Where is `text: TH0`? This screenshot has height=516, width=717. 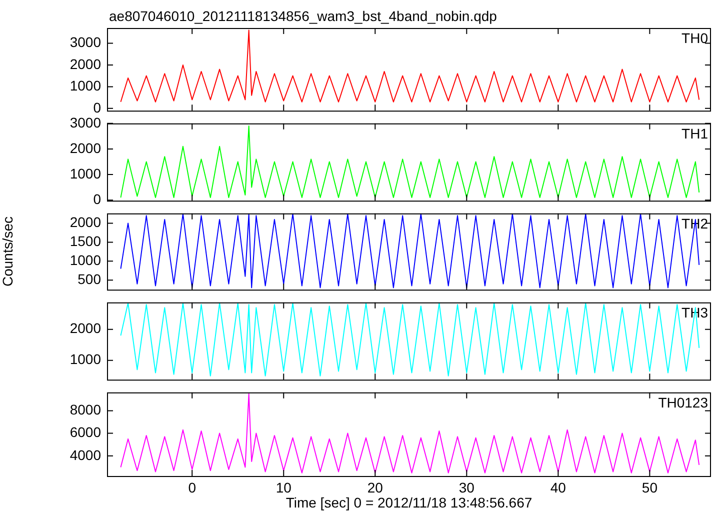 text: TH0 is located at coordinates (695, 38).